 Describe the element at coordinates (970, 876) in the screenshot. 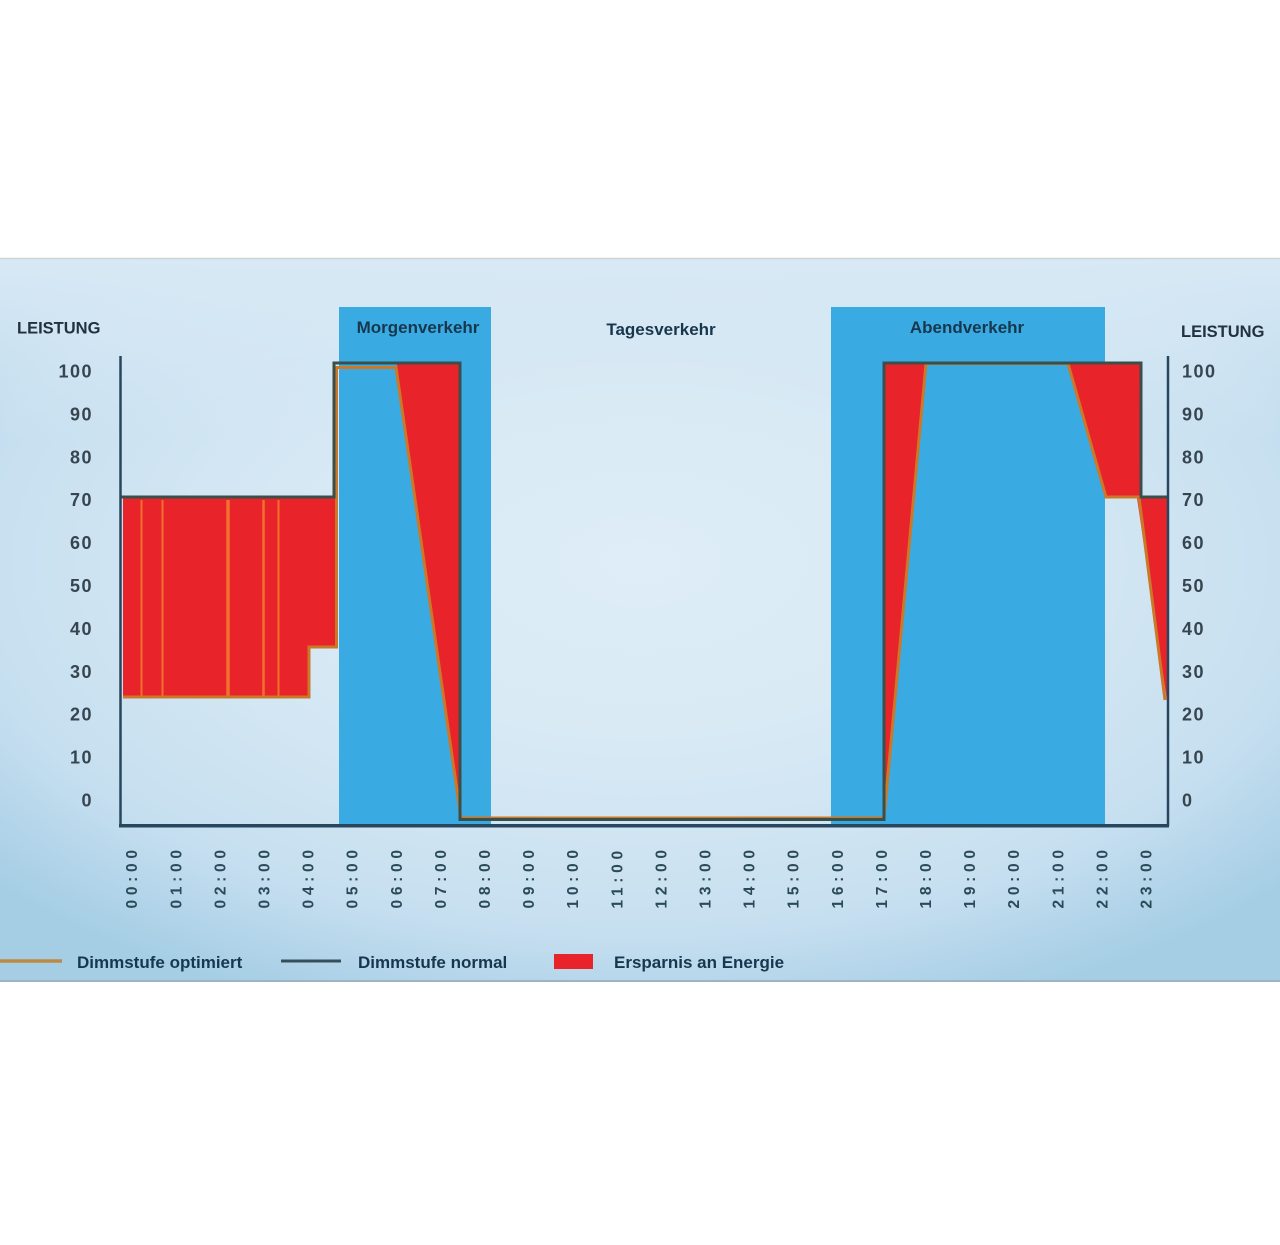

I see `svg-text: 19:00` at that location.